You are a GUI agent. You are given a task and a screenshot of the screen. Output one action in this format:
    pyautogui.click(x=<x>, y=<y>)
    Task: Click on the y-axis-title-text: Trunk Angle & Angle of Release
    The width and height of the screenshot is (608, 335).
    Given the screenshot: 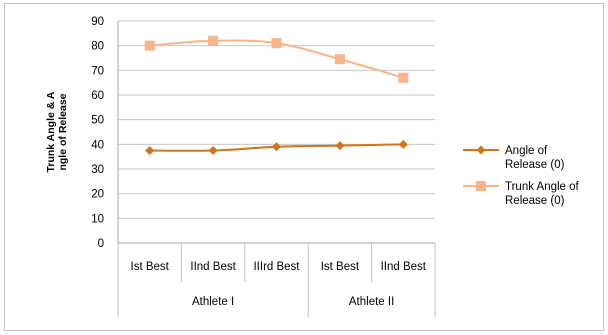 What is the action you would take?
    pyautogui.click(x=57, y=131)
    